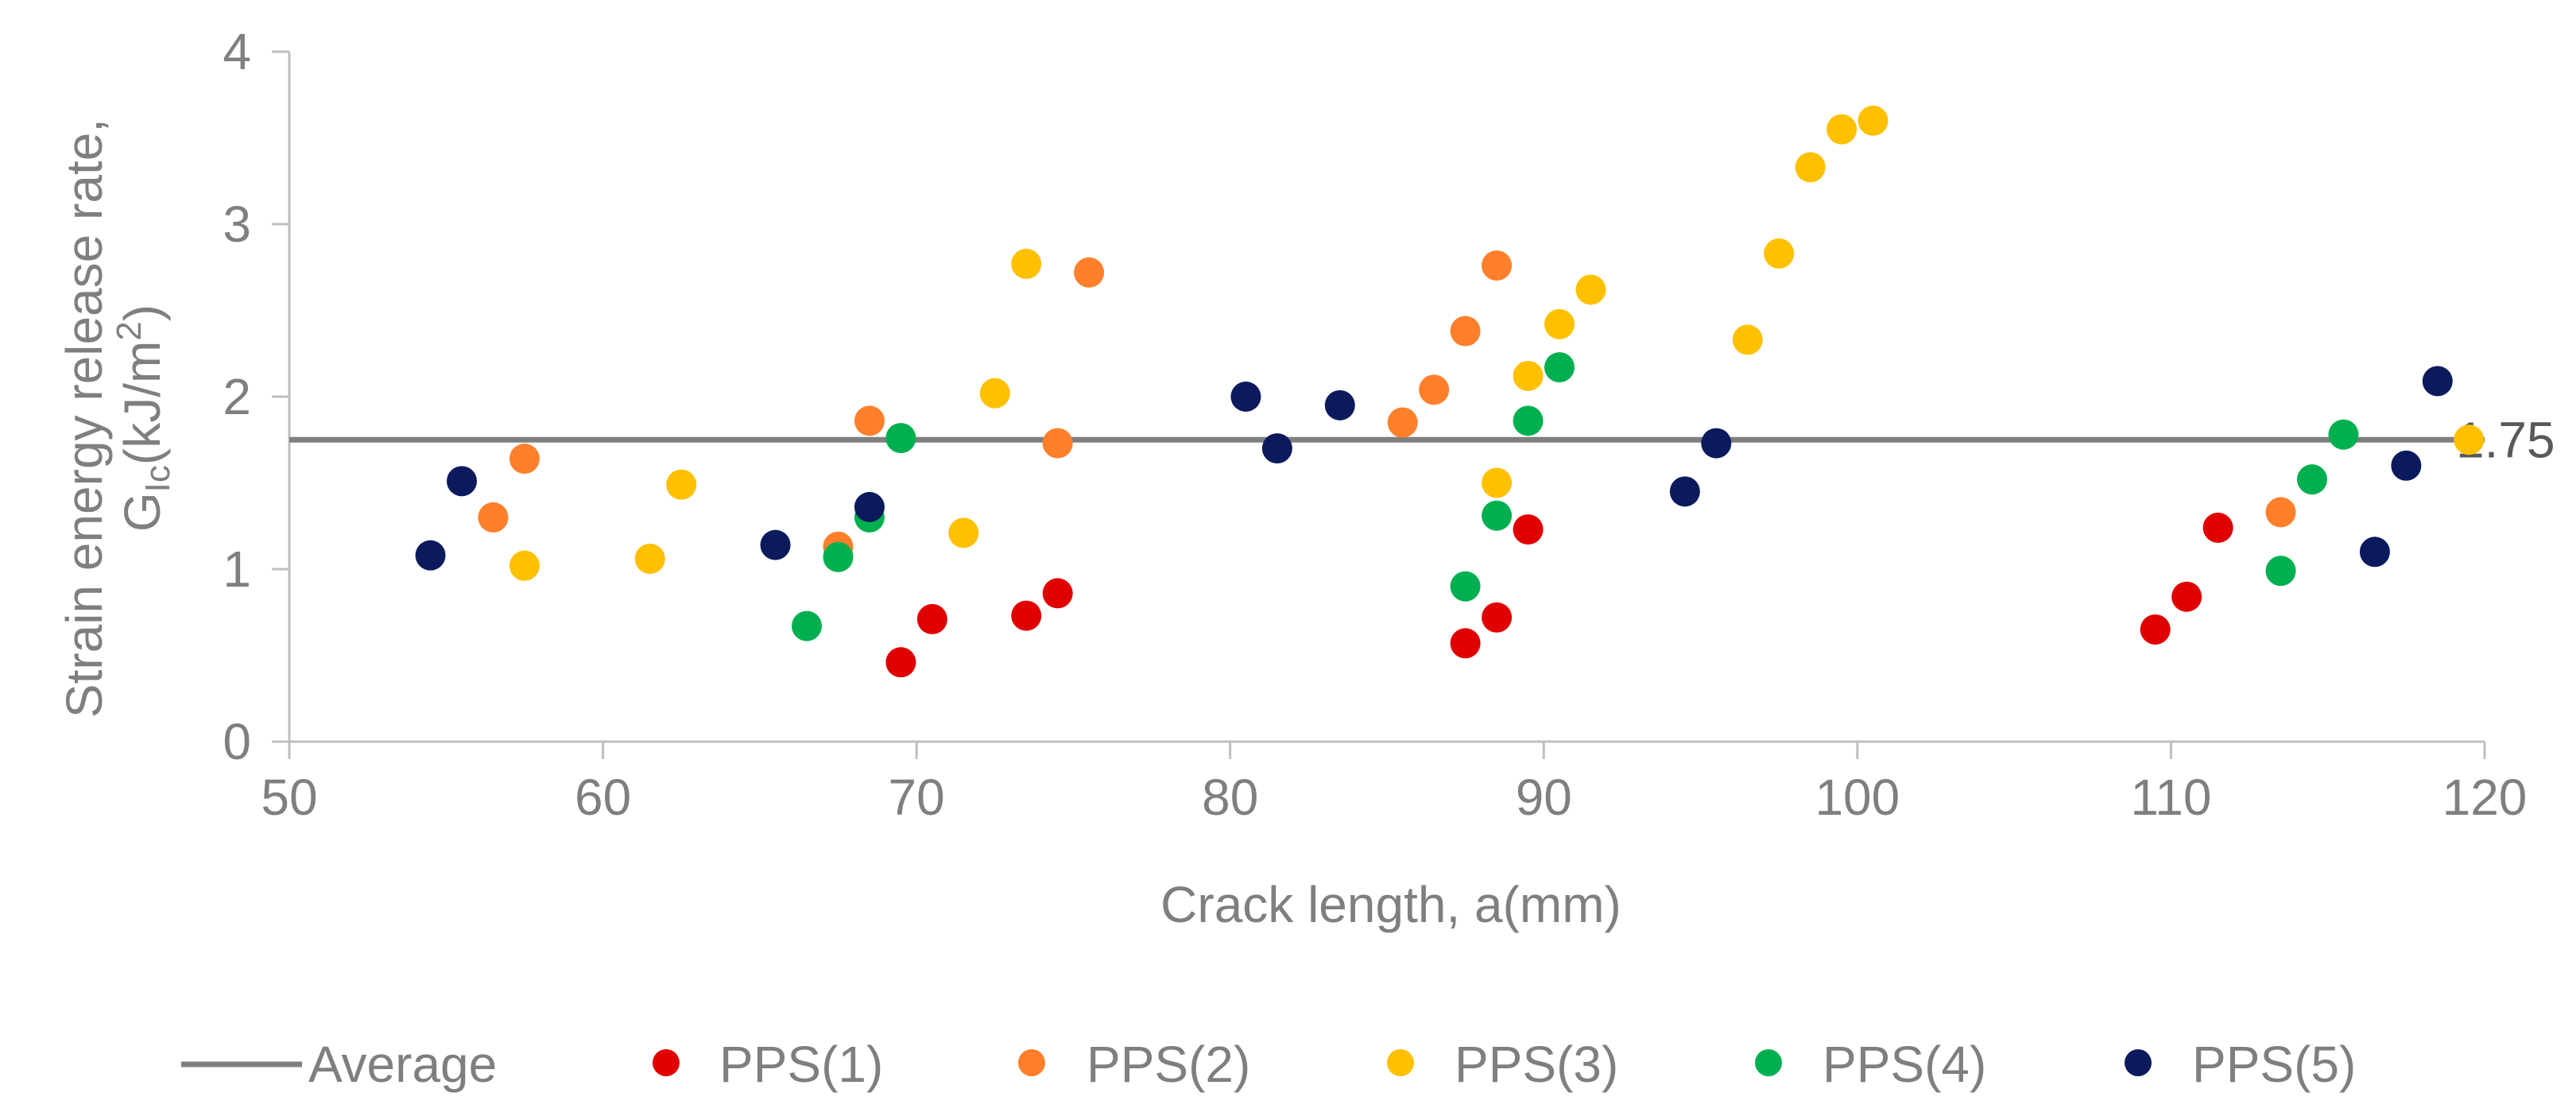 This screenshot has height=1116, width=2576. I want to click on y-axis-title: Strain energy release rate,, so click(84, 418).